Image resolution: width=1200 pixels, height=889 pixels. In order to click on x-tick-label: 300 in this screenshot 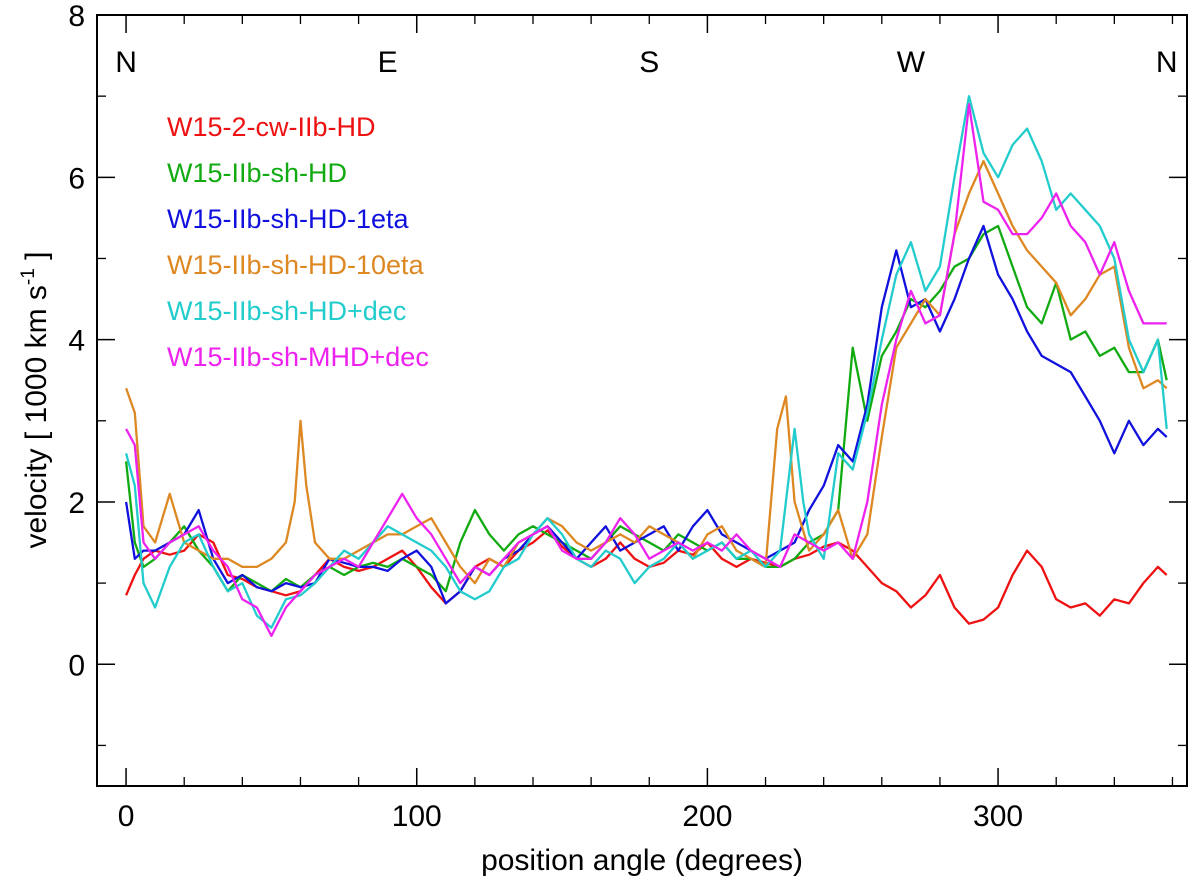, I will do `click(998, 816)`.